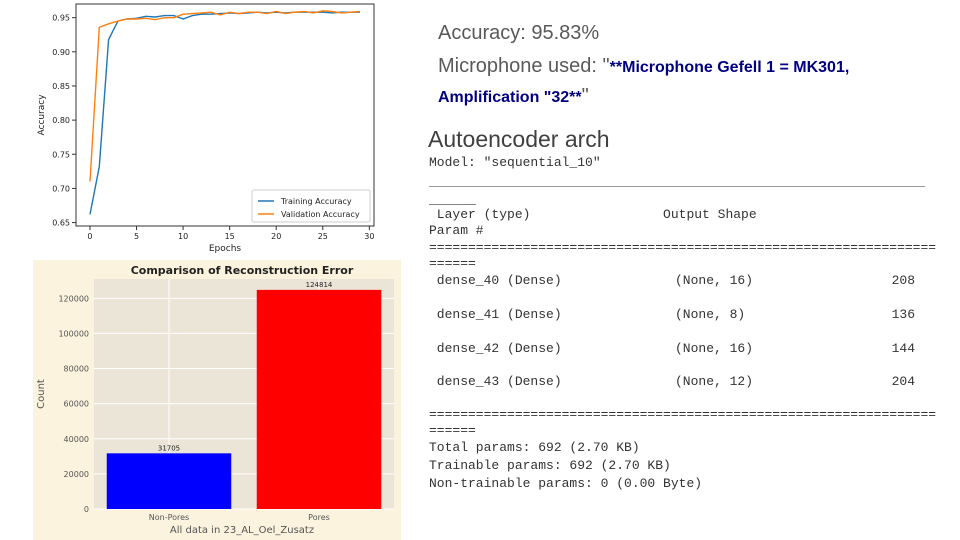 The image size is (960, 540). I want to click on bar-x-ticks: Non-Pores Pores, so click(239, 517).